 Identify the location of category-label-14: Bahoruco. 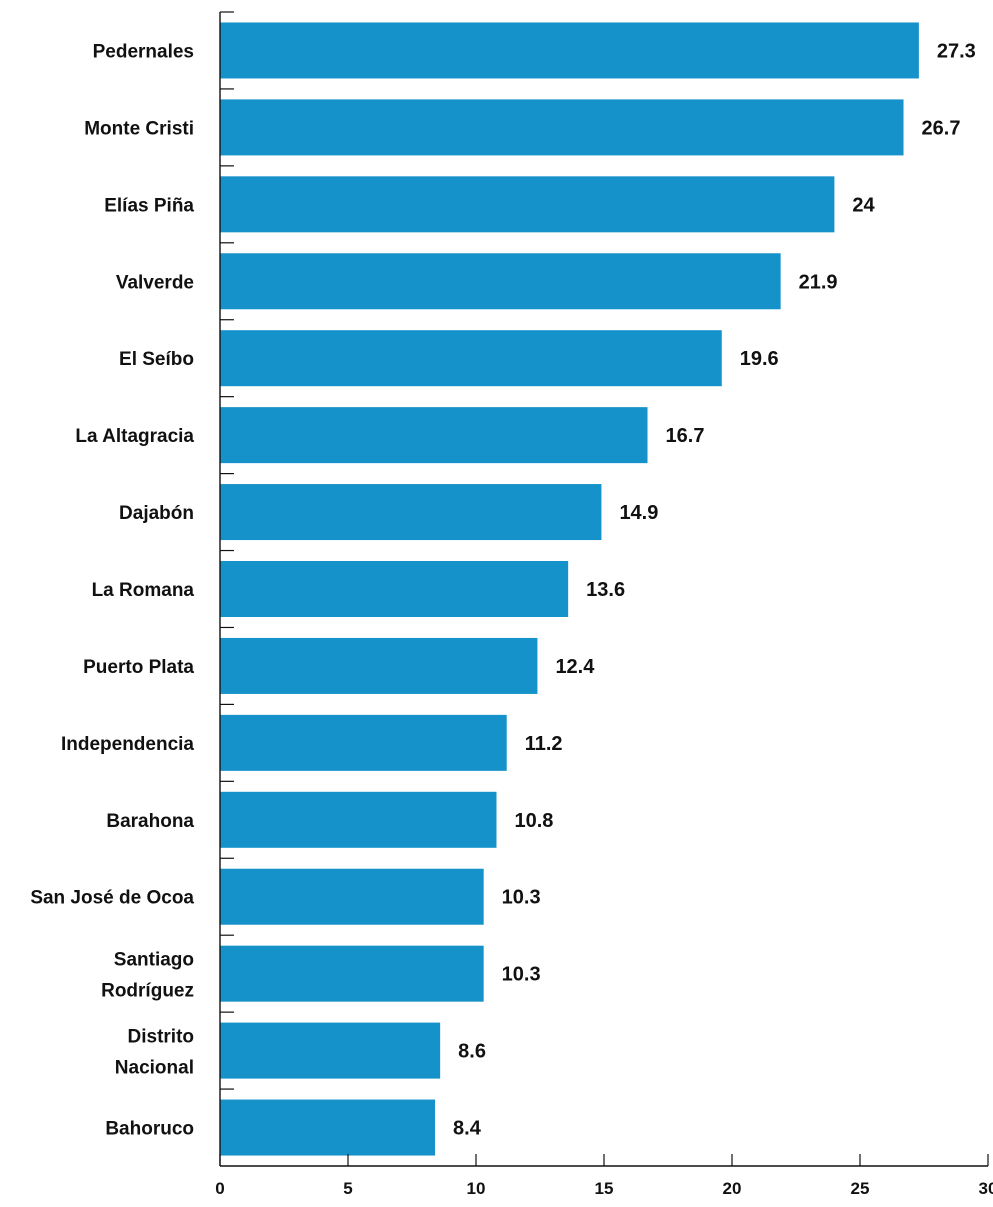
(149, 1129).